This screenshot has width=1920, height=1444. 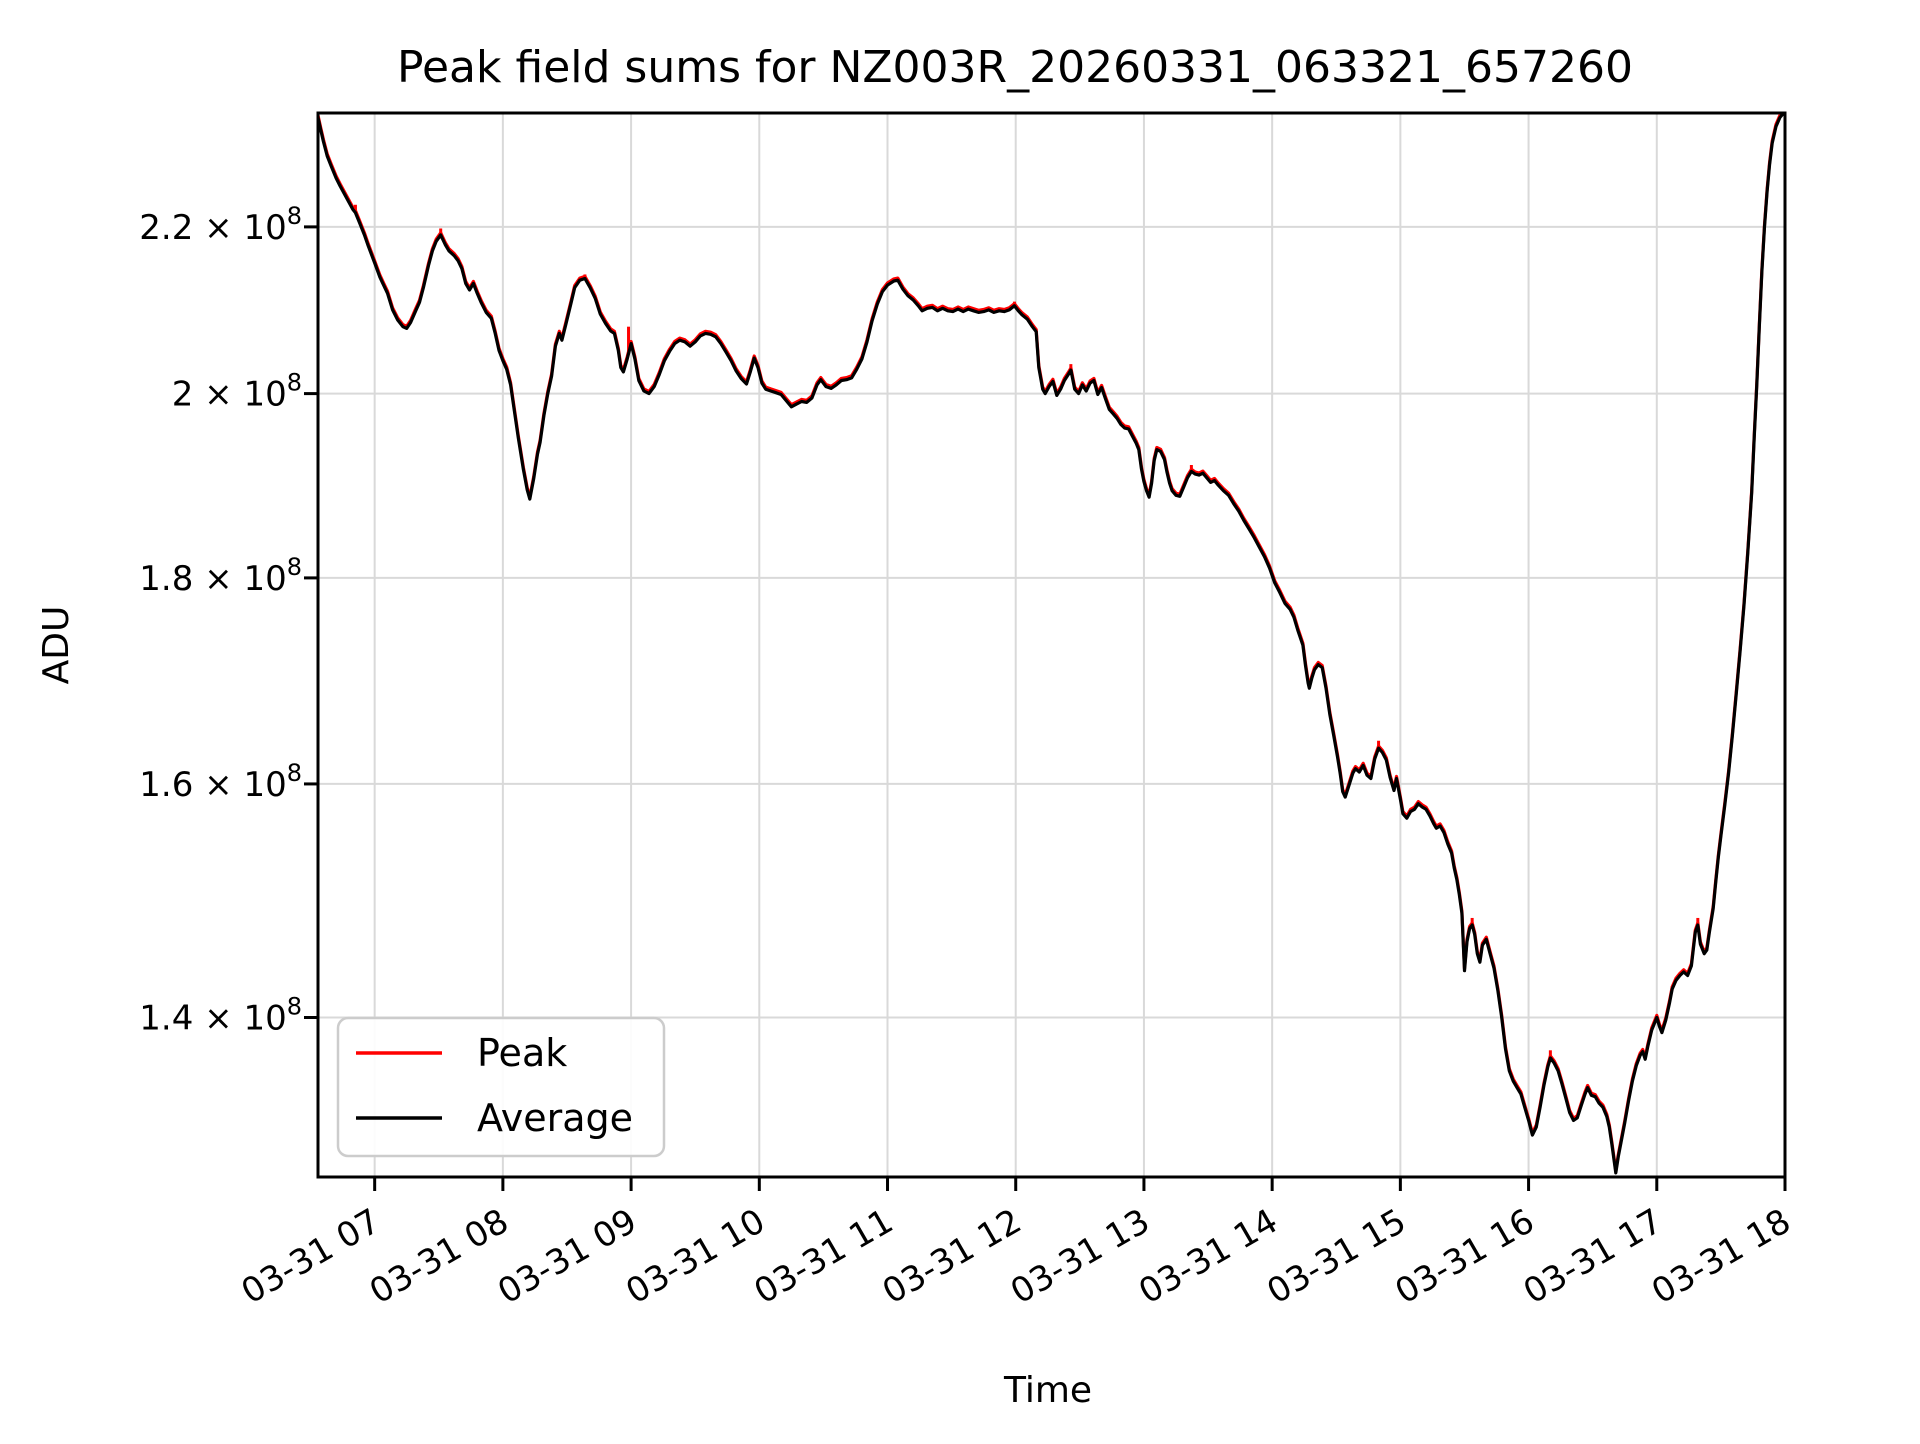 What do you see at coordinates (1721, 1256) in the screenshot?
I see `x-tick-label: 03-31 18` at bounding box center [1721, 1256].